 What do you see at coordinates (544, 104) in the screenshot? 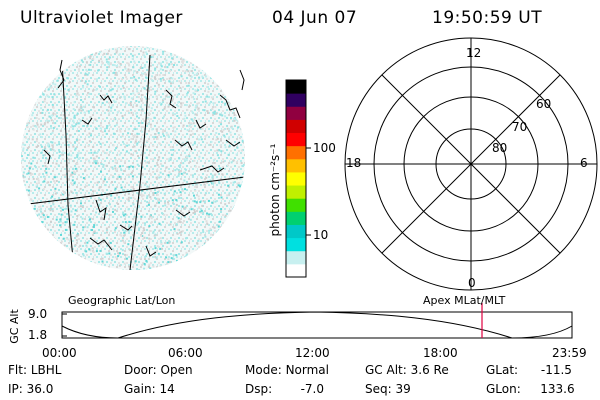
I see `lat-label-60: 60` at bounding box center [544, 104].